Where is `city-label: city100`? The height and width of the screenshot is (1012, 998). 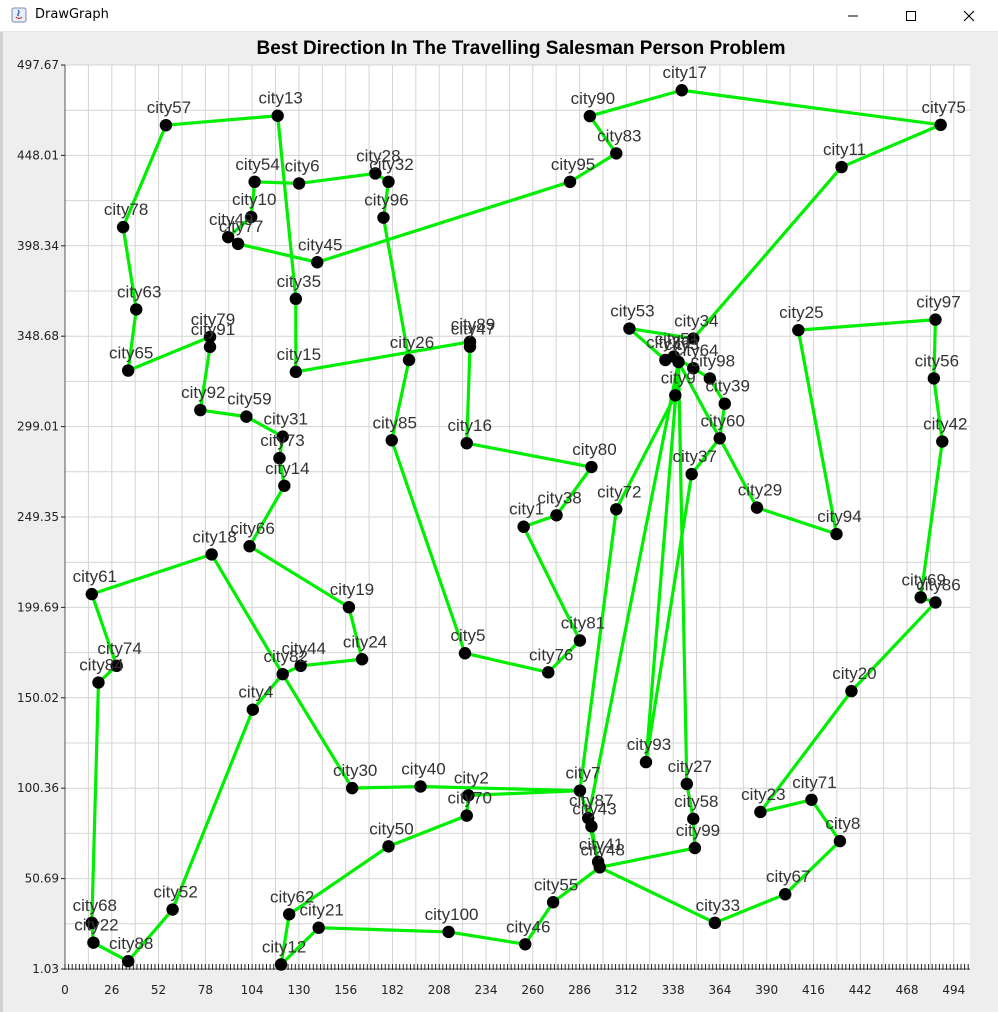
city-label: city100 is located at coordinates (452, 914).